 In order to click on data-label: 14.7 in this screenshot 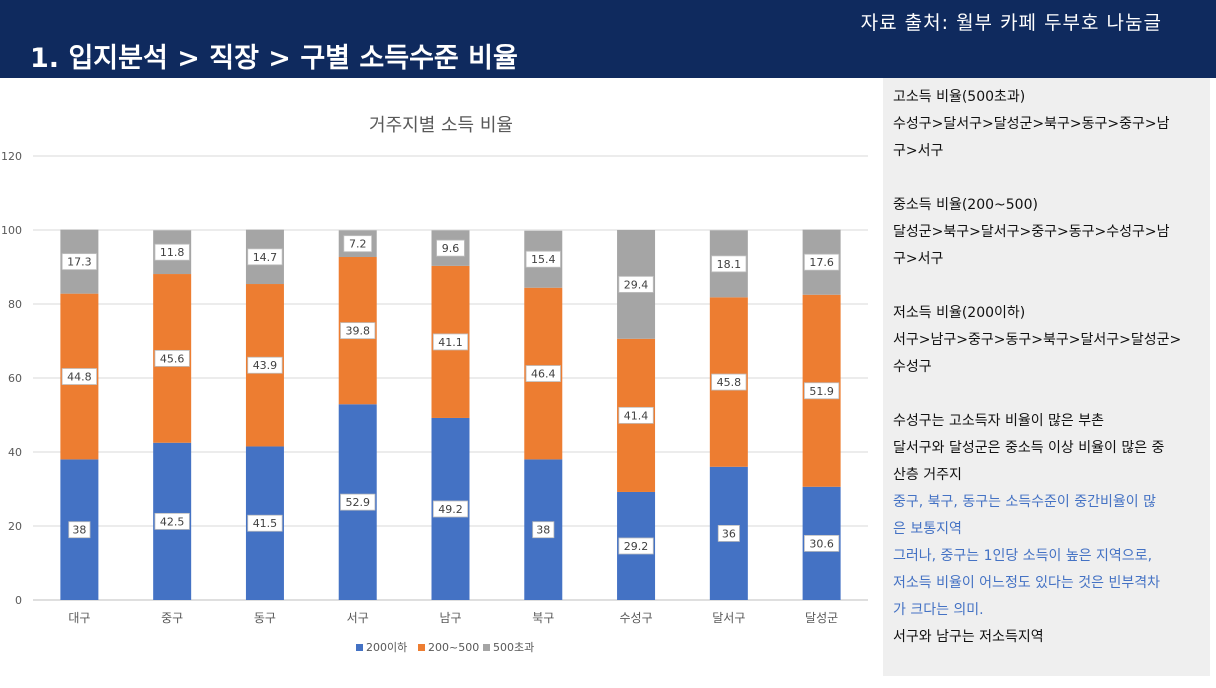, I will do `click(265, 257)`.